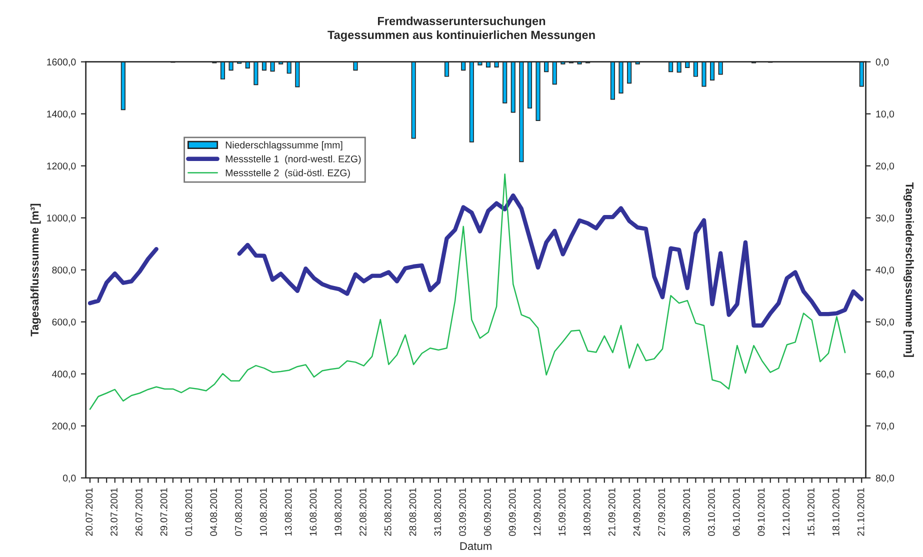 Image resolution: width=923 pixels, height=557 pixels. Describe the element at coordinates (885, 270) in the screenshot. I see `y2-tick-label: 40,0` at that location.